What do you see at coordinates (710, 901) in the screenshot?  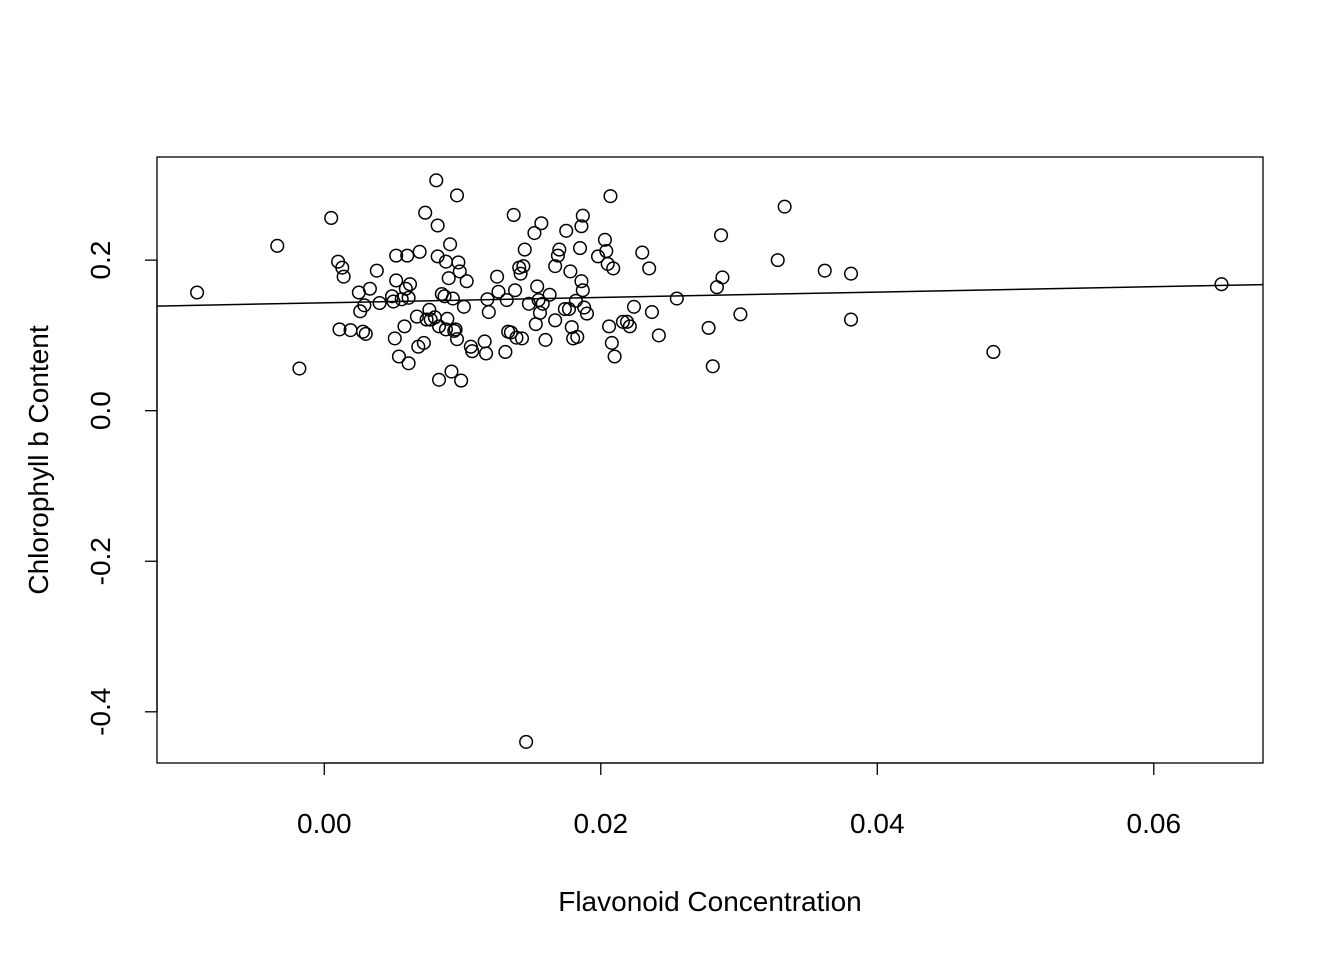 I see `x-axis-title: Flavonoid Concentration` at bounding box center [710, 901].